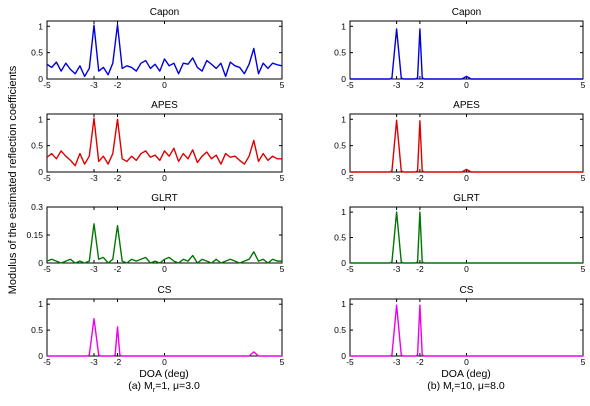 The image size is (590, 406). Describe the element at coordinates (164, 337) in the screenshot. I see `series-line-cs-left` at that location.